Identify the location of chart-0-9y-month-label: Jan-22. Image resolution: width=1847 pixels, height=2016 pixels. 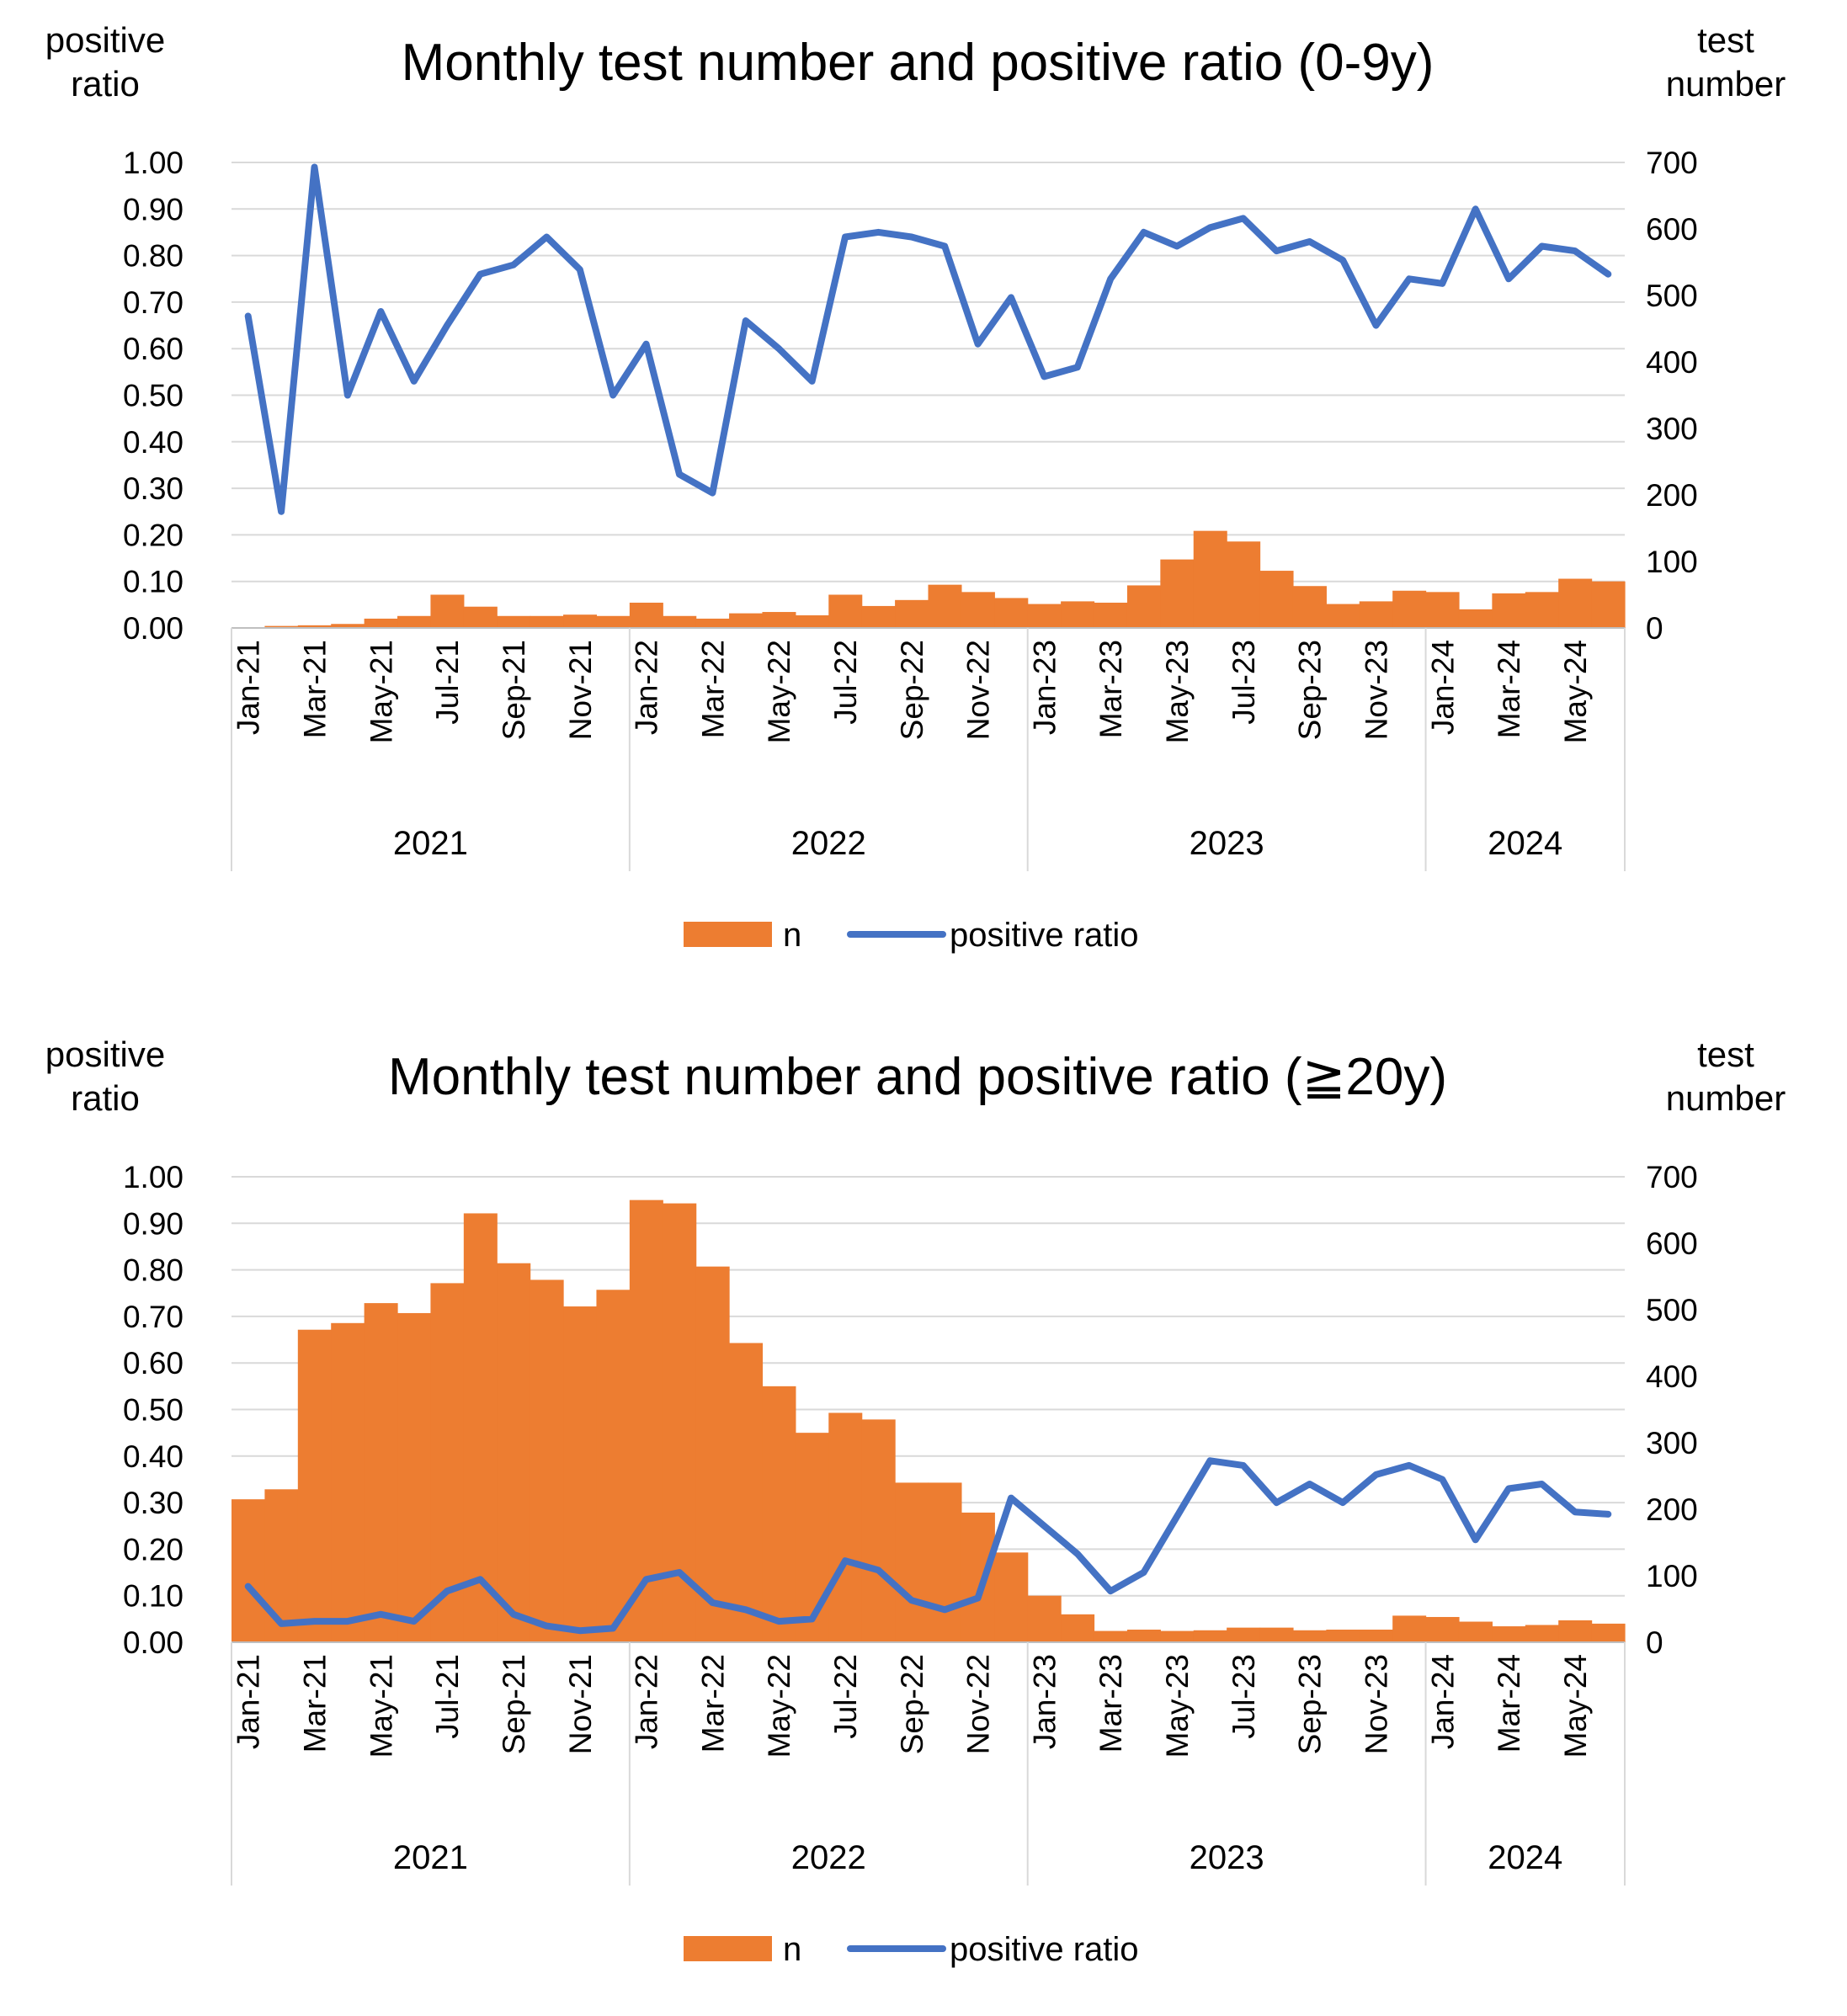
(647, 688).